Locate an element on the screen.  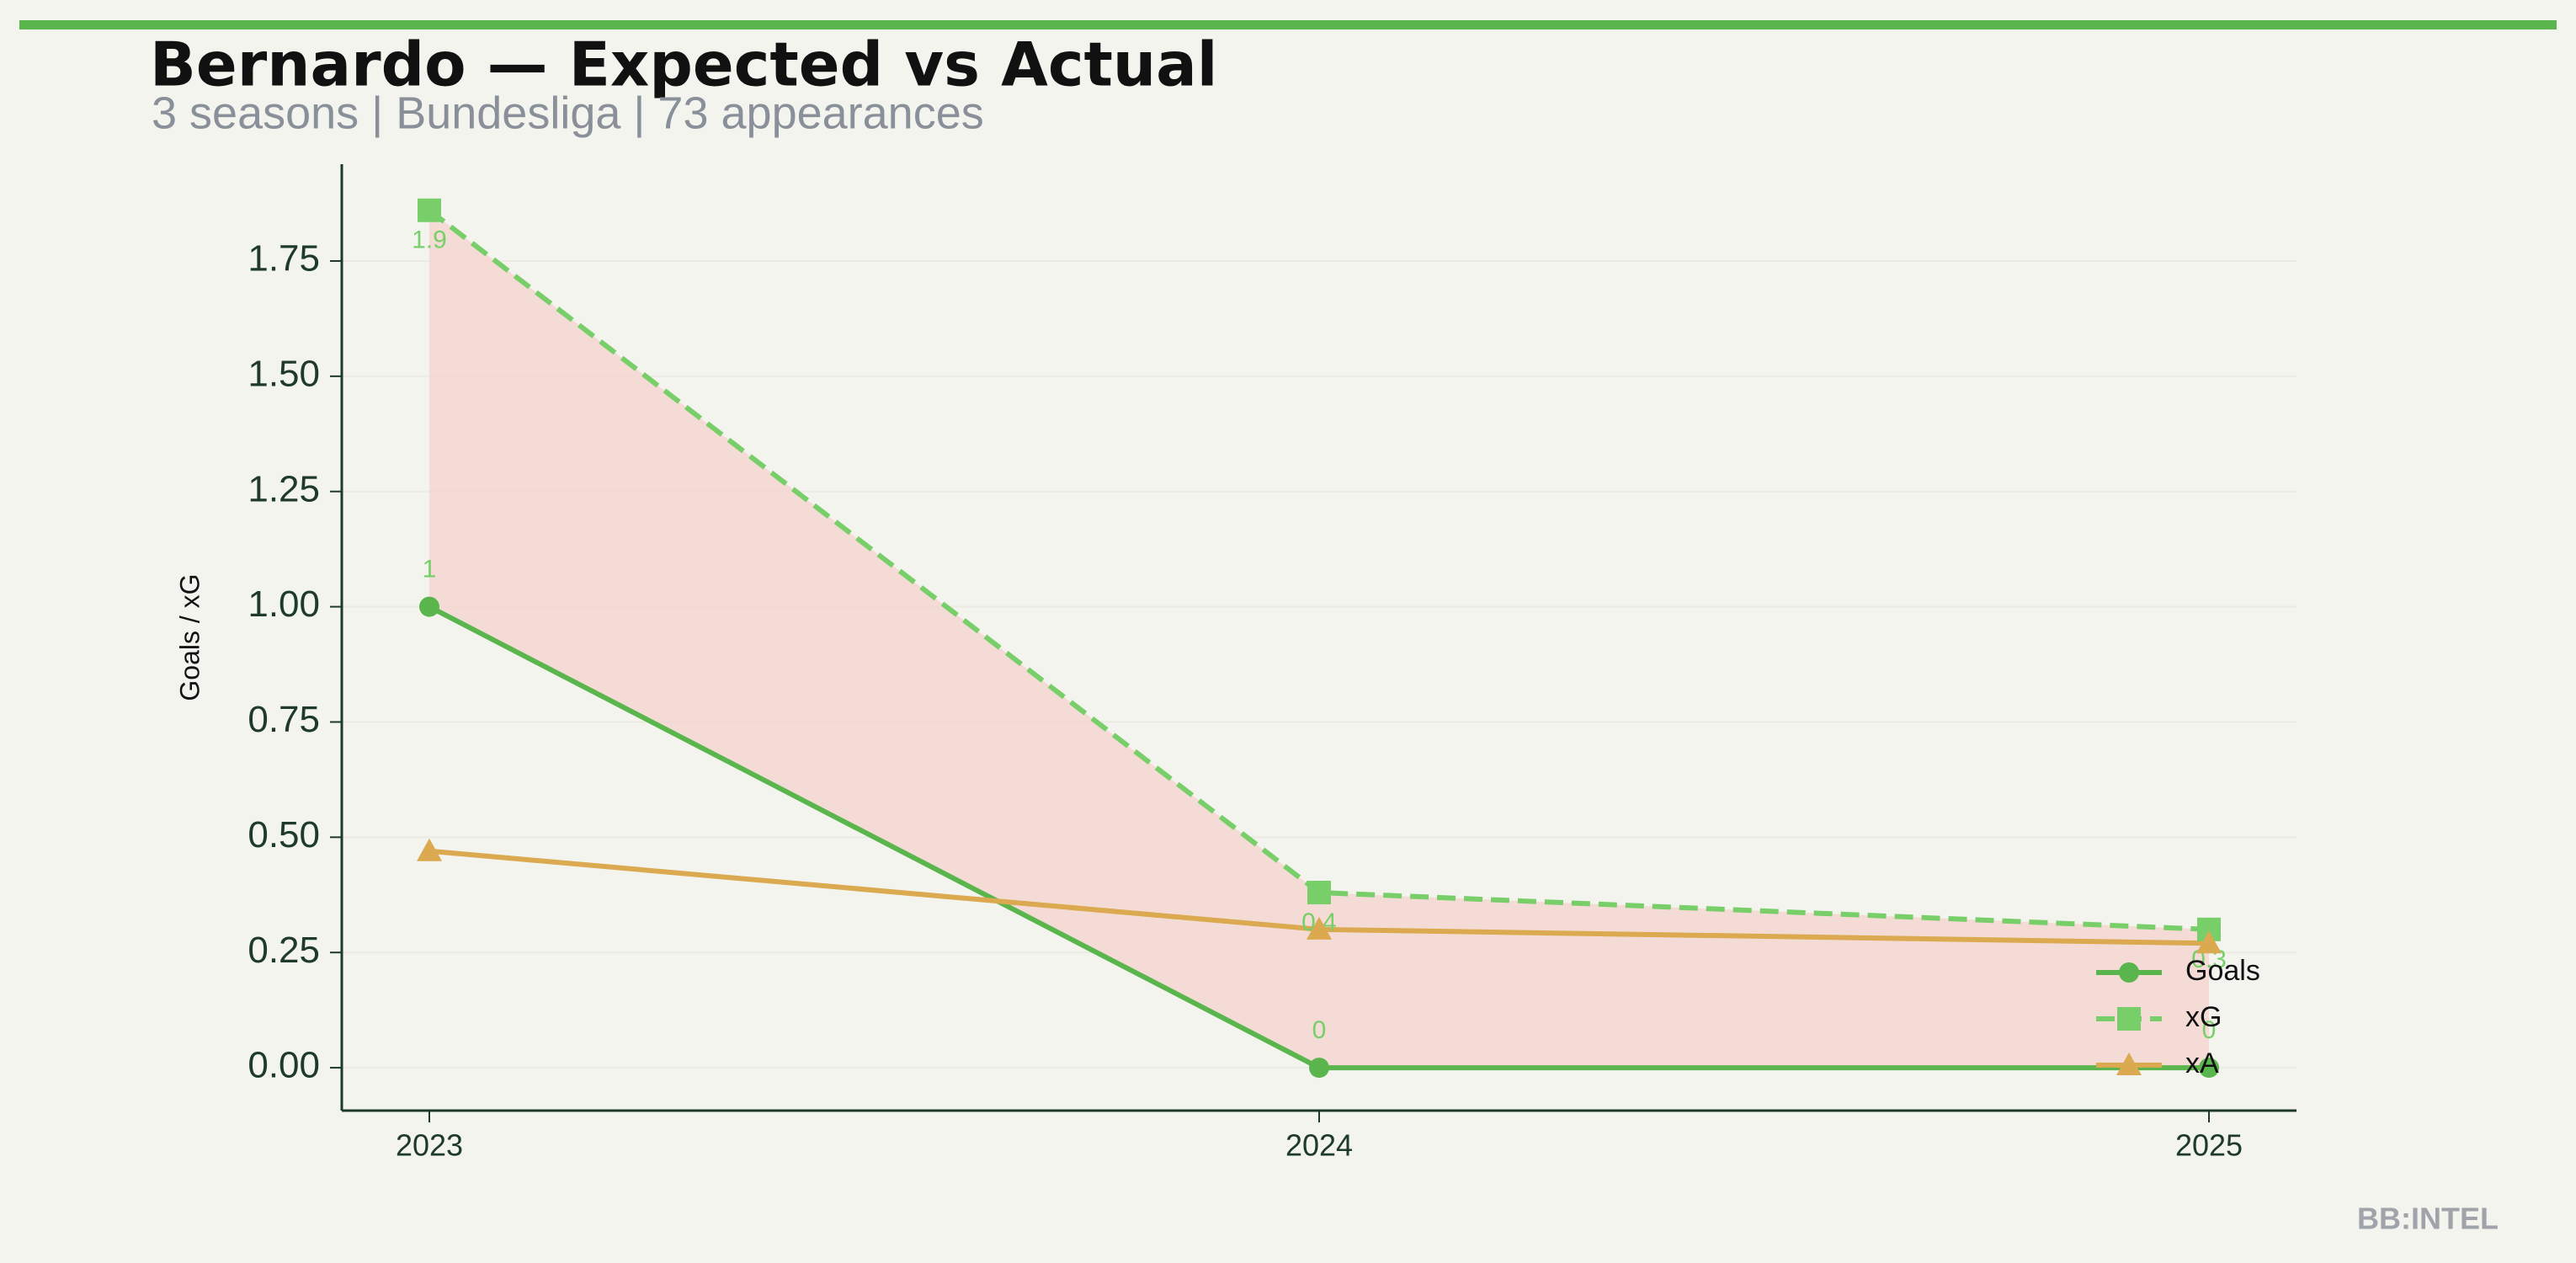
chart-subtitle: 3 seasons | Bundesliga | 73 appearances is located at coordinates (568, 113).